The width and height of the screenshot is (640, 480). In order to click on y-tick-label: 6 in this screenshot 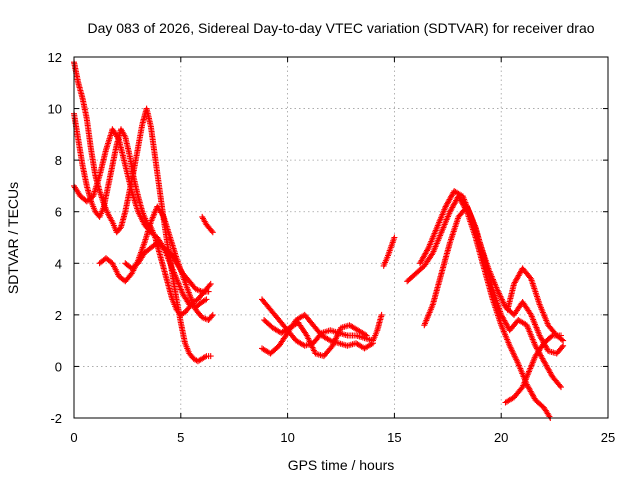, I will do `click(58, 212)`.